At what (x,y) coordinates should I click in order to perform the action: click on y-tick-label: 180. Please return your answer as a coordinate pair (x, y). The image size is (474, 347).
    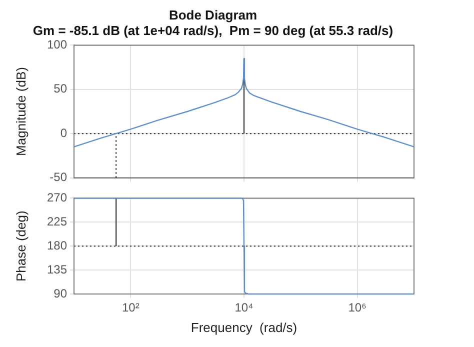
    Looking at the image, I should click on (57, 245).